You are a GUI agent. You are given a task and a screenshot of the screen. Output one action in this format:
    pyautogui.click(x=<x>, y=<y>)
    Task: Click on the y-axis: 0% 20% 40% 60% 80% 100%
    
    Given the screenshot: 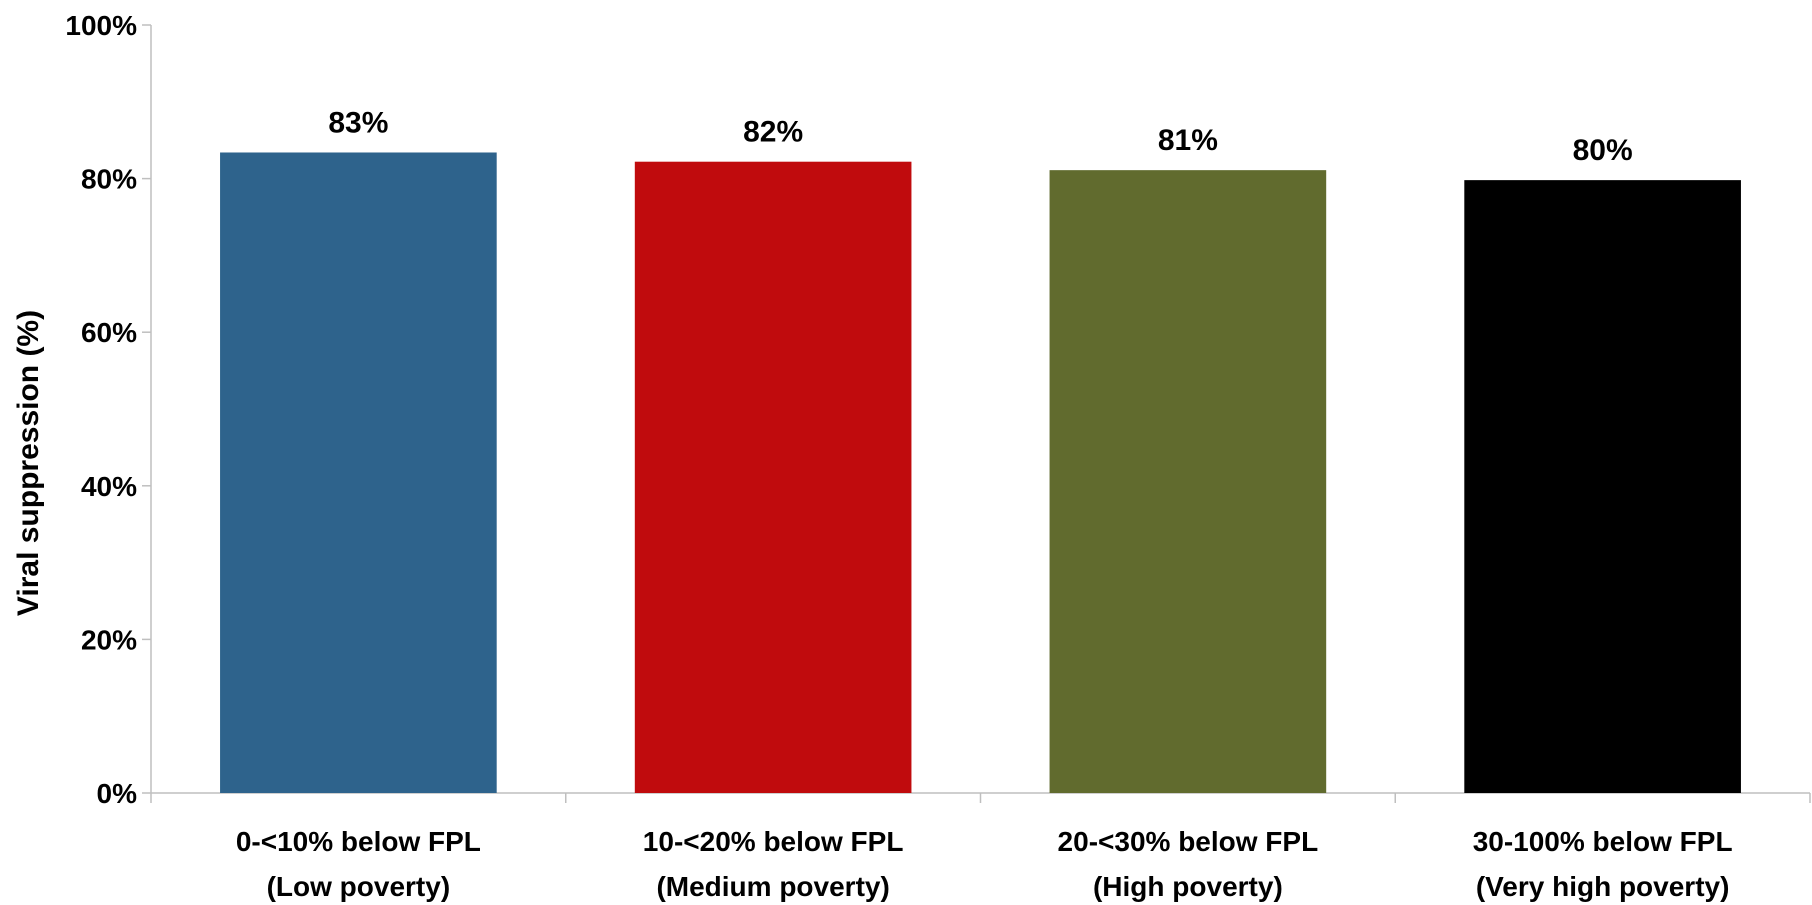 What is the action you would take?
    pyautogui.click(x=108, y=409)
    